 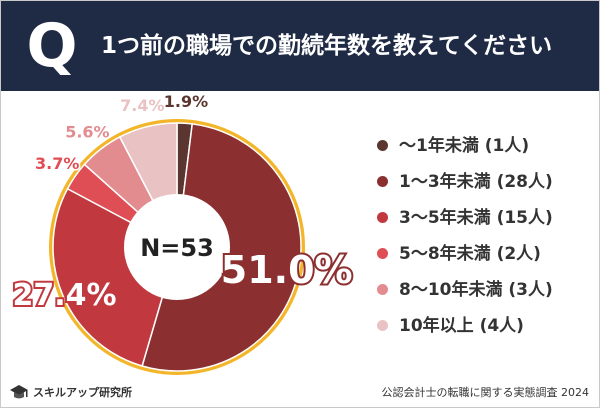 What do you see at coordinates (142, 105) in the screenshot?
I see `slice-value-label: 7.4%` at bounding box center [142, 105].